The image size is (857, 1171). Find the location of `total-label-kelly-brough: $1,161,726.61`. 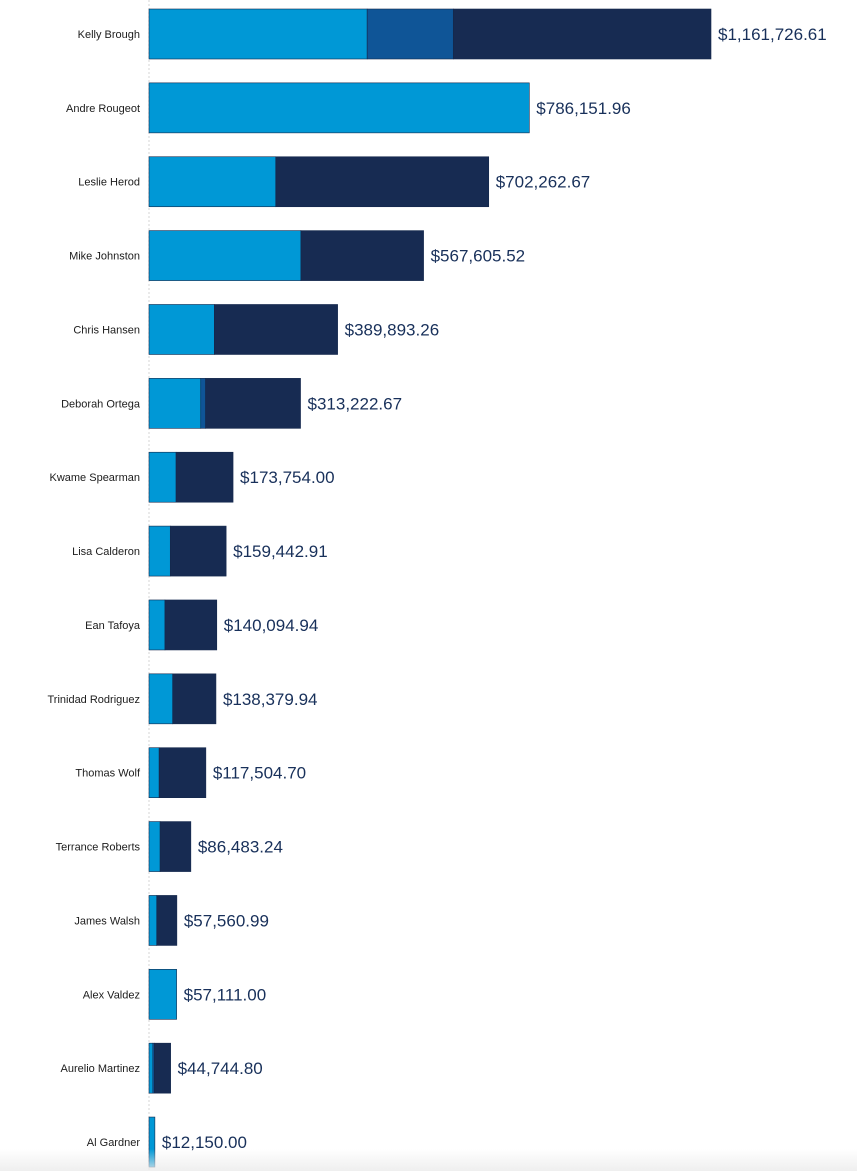

total-label-kelly-brough: $1,161,726.61 is located at coordinates (772, 34).